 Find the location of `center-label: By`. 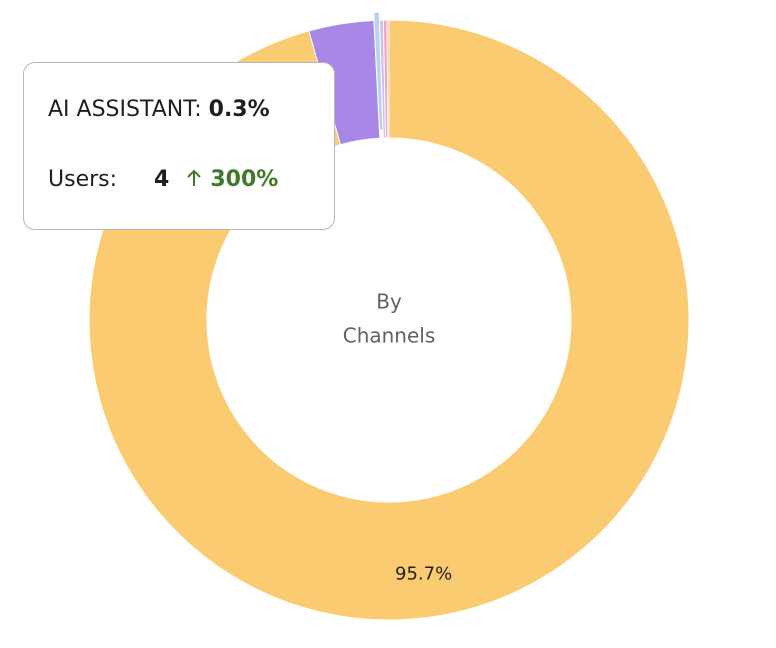

center-label: By is located at coordinates (389, 302).